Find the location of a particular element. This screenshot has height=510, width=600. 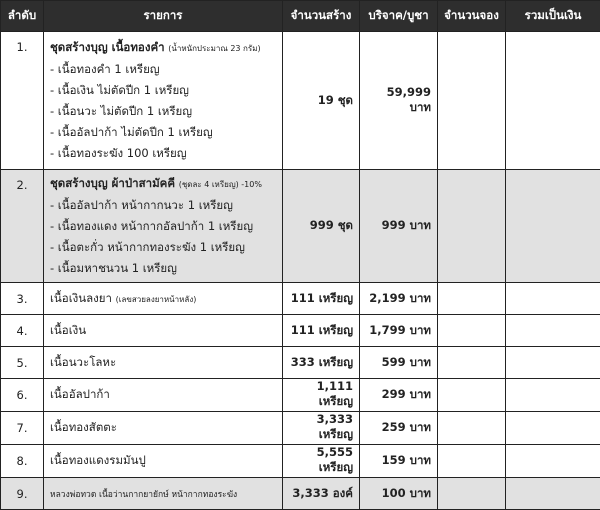

sub-item: - เนื้อทองคำ 1 เหรียญ is located at coordinates (163, 69).